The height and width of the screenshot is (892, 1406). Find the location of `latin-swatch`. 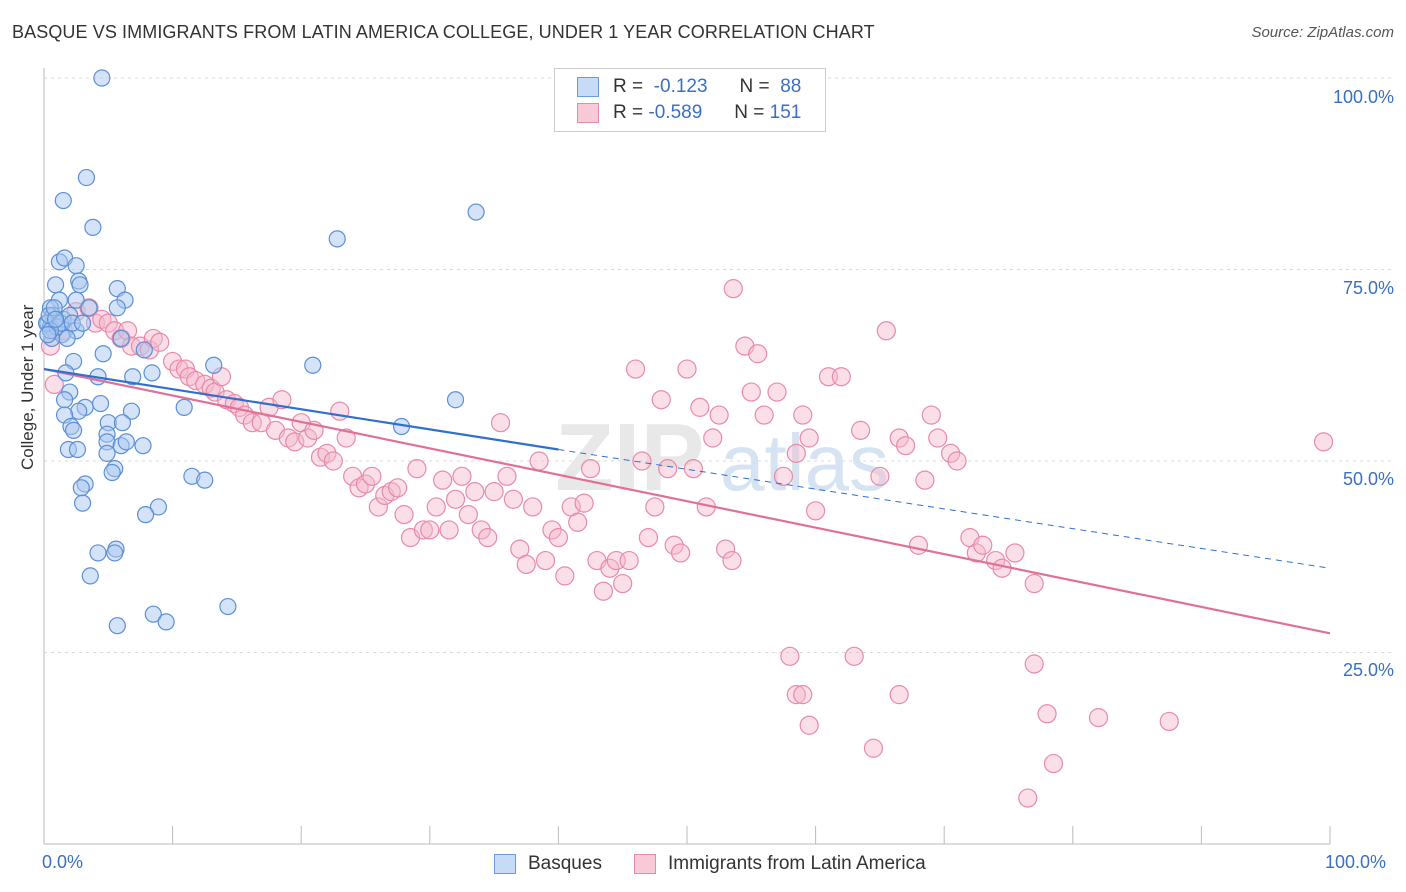

latin-swatch is located at coordinates (588, 113).